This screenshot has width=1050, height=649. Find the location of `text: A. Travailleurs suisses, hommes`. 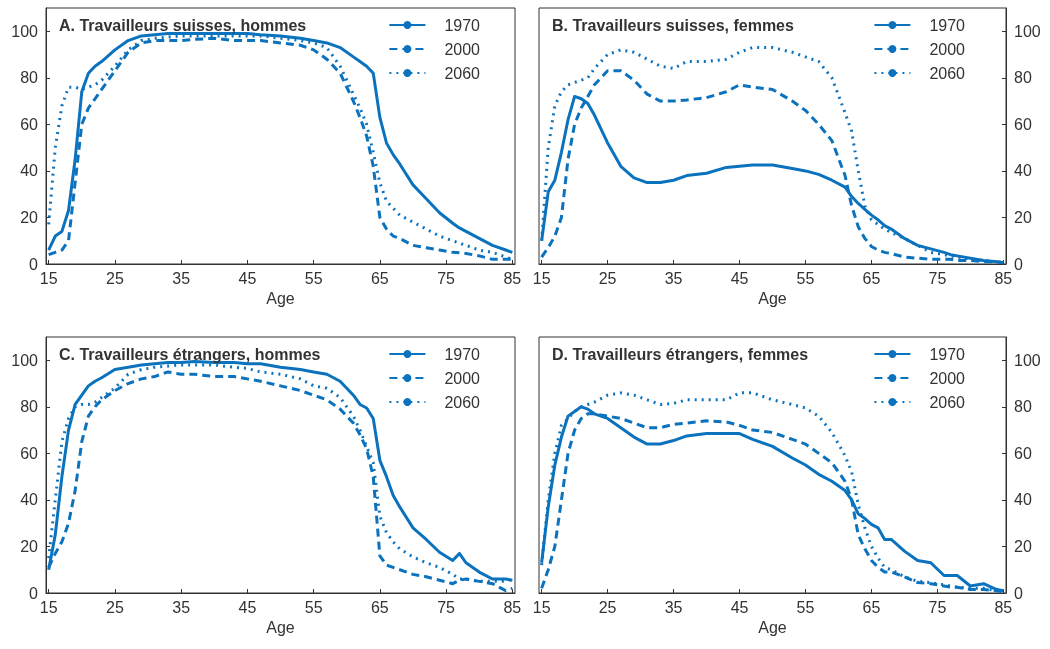

text: A. Travailleurs suisses, hommes is located at coordinates (183, 25).